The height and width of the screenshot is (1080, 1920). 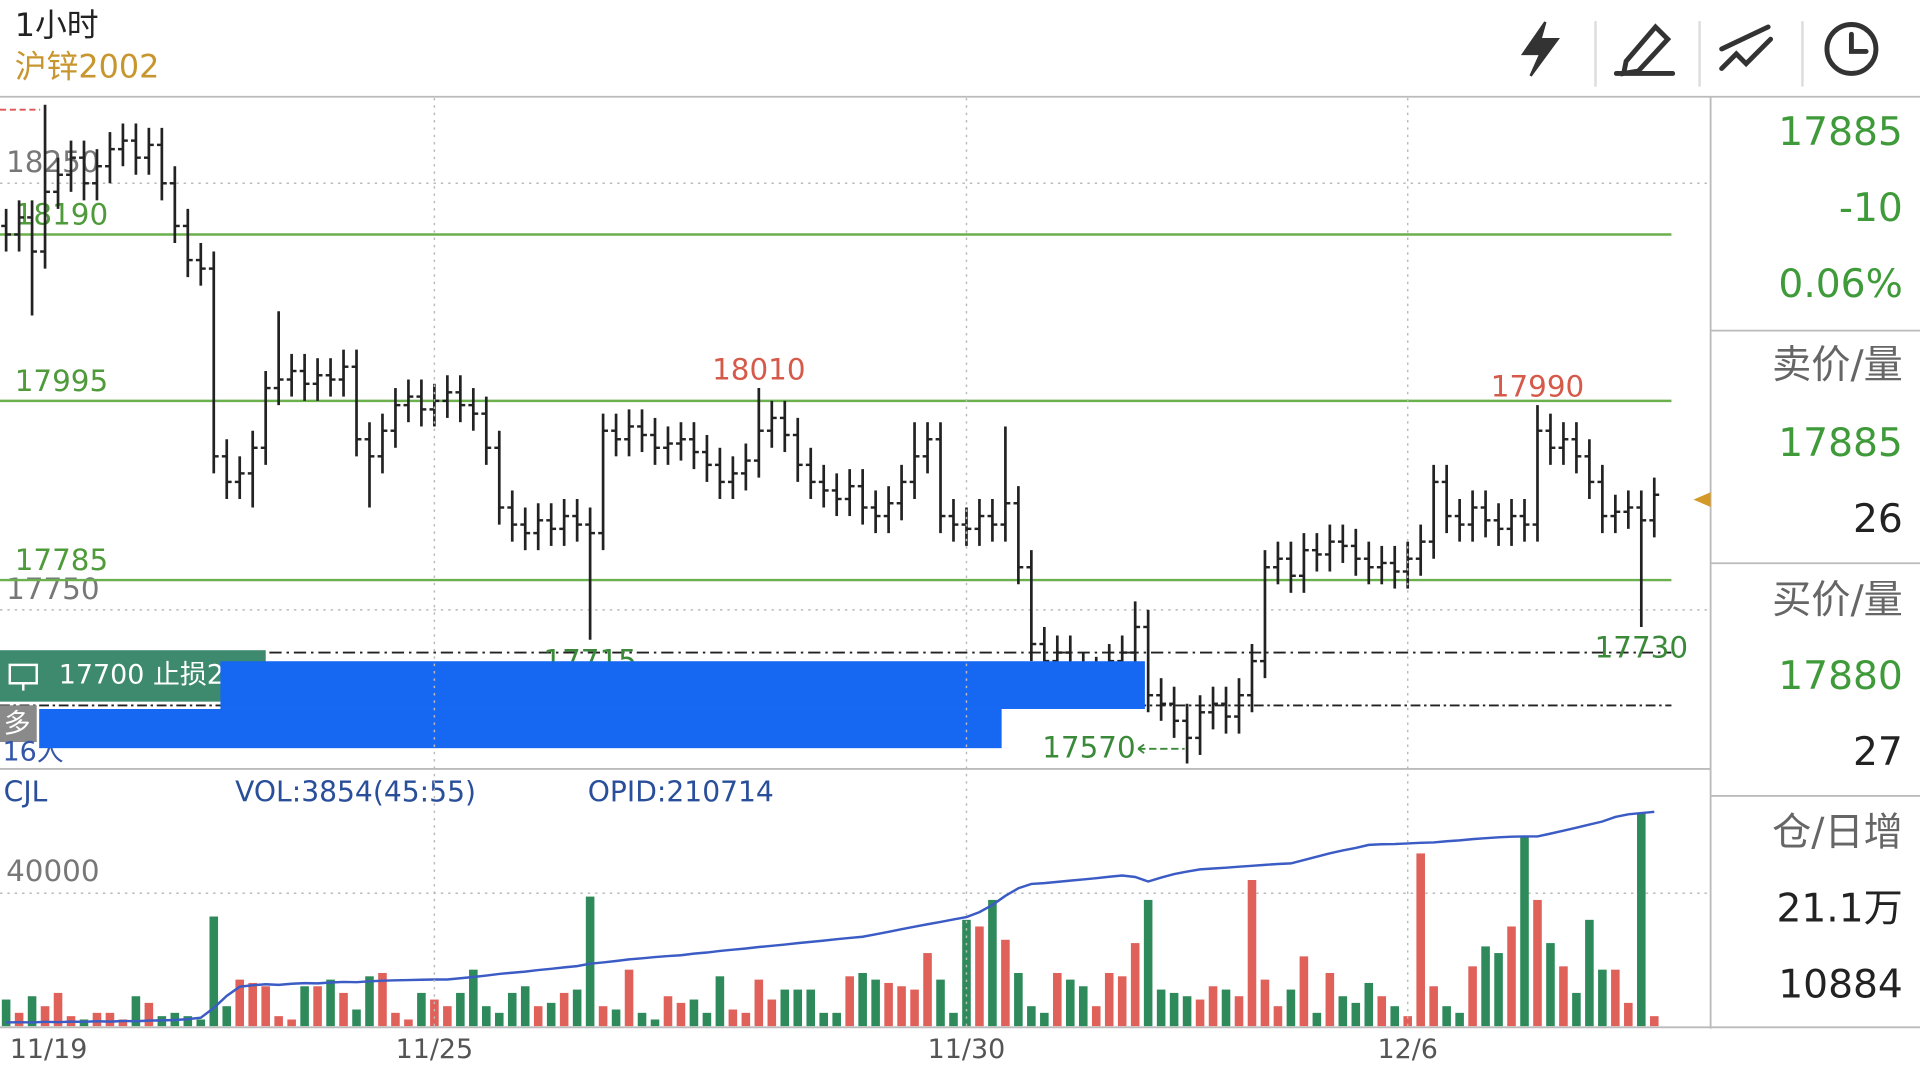 What do you see at coordinates (61, 215) in the screenshot?
I see `level-label: 18190` at bounding box center [61, 215].